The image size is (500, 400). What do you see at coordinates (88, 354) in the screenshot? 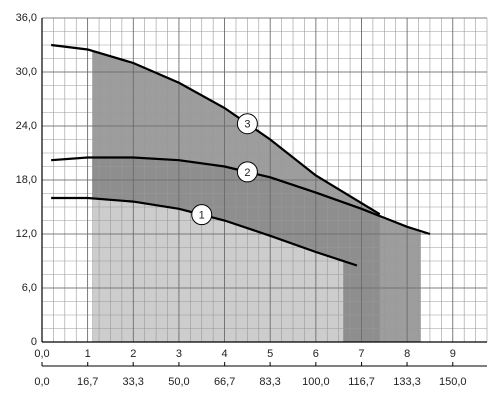
I see `x-tick-label: 1` at bounding box center [88, 354].